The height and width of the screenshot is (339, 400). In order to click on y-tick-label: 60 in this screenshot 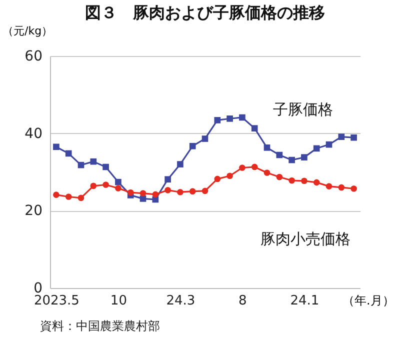, I will do `click(33, 56)`.